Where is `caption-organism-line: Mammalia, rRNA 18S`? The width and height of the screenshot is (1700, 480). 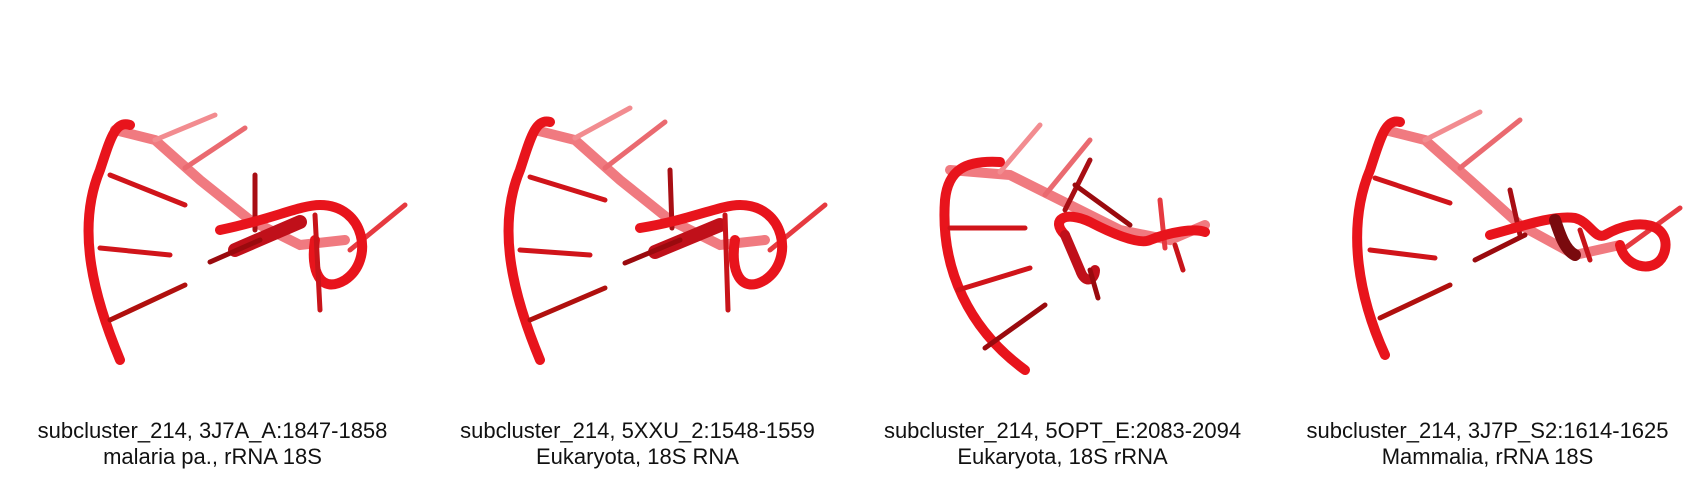 caption-organism-line: Mammalia, rRNA 18S is located at coordinates (1487, 456).